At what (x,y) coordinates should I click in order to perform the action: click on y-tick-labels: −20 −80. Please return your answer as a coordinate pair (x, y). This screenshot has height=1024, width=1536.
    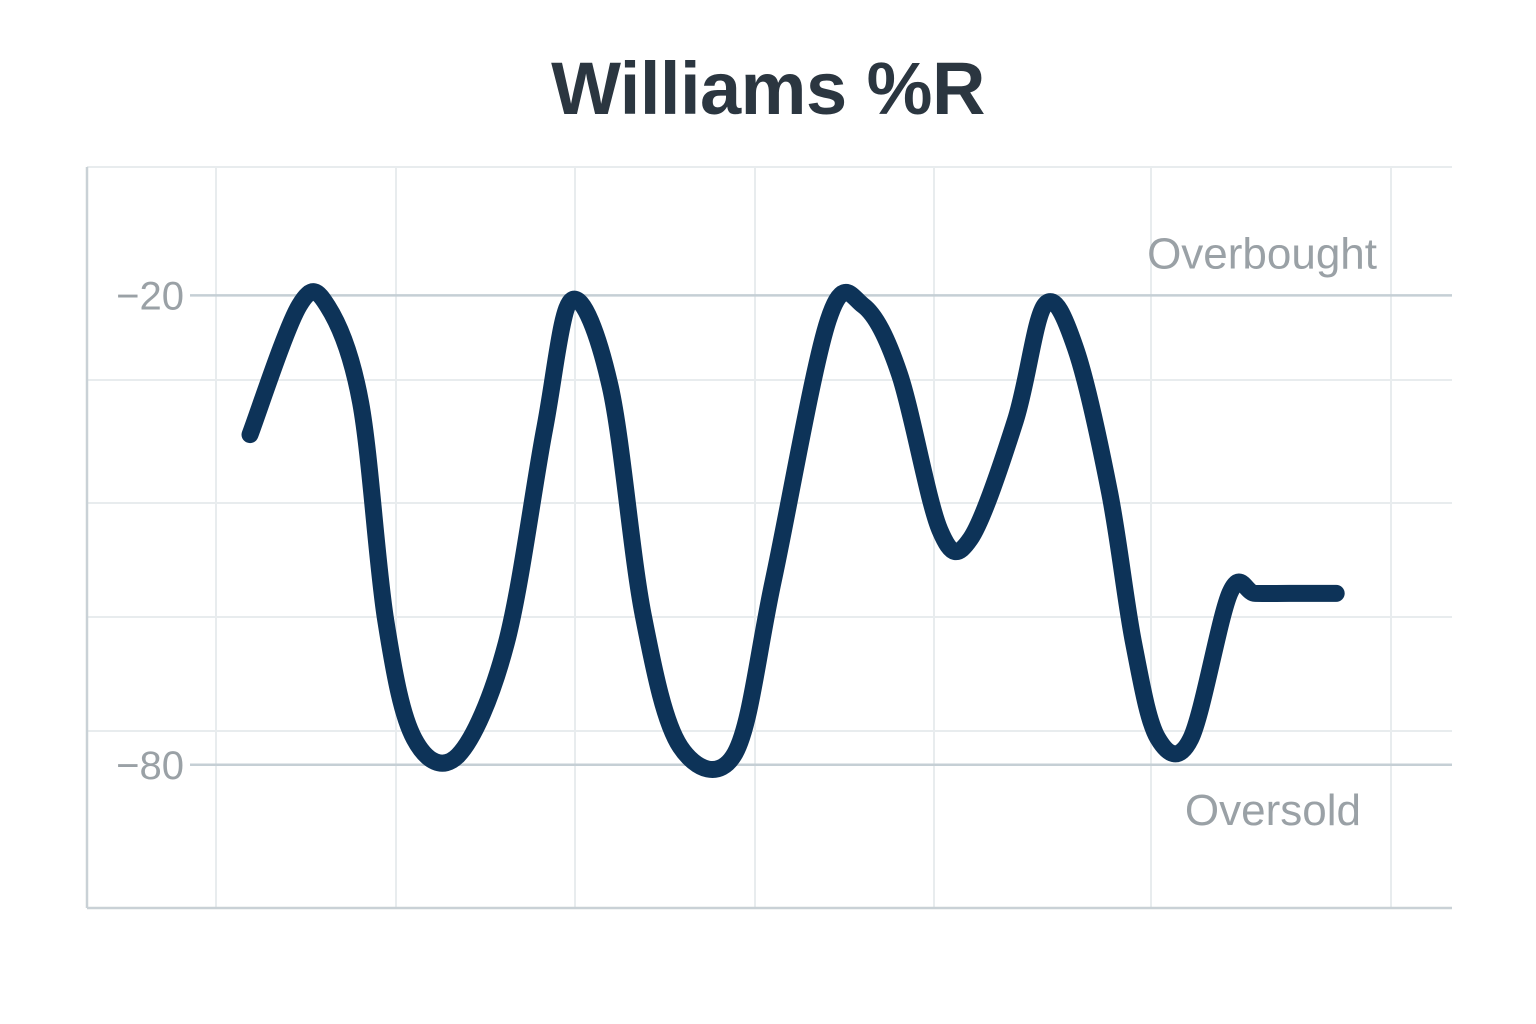
    Looking at the image, I should click on (150, 530).